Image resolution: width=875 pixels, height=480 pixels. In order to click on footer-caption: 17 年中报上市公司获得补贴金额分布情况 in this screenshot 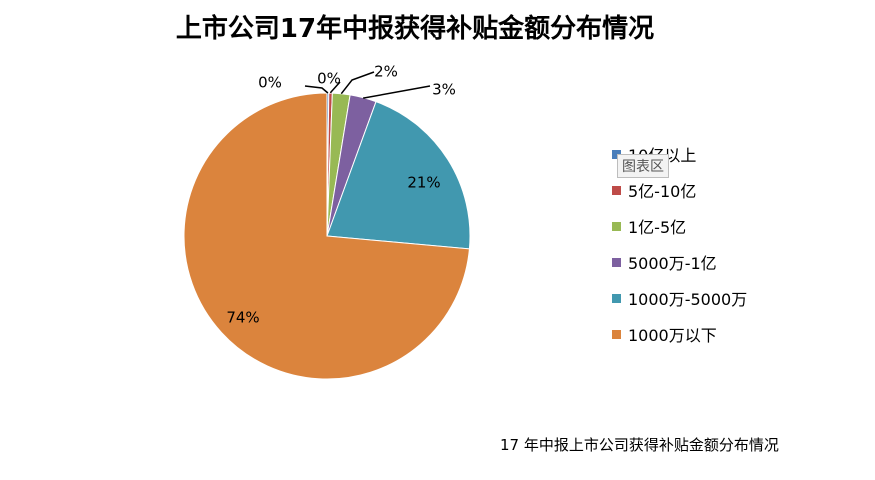, I will do `click(639, 445)`.